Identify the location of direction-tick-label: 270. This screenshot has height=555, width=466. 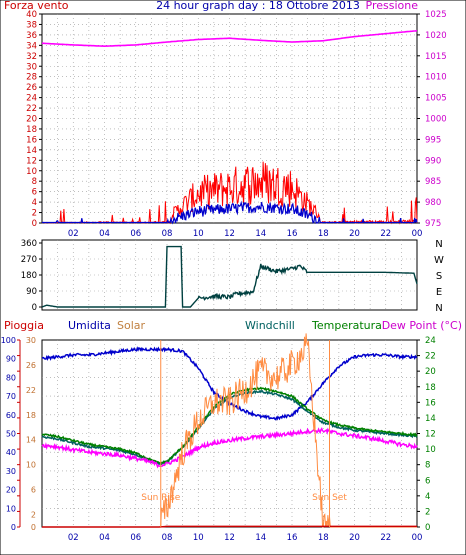
(29, 260).